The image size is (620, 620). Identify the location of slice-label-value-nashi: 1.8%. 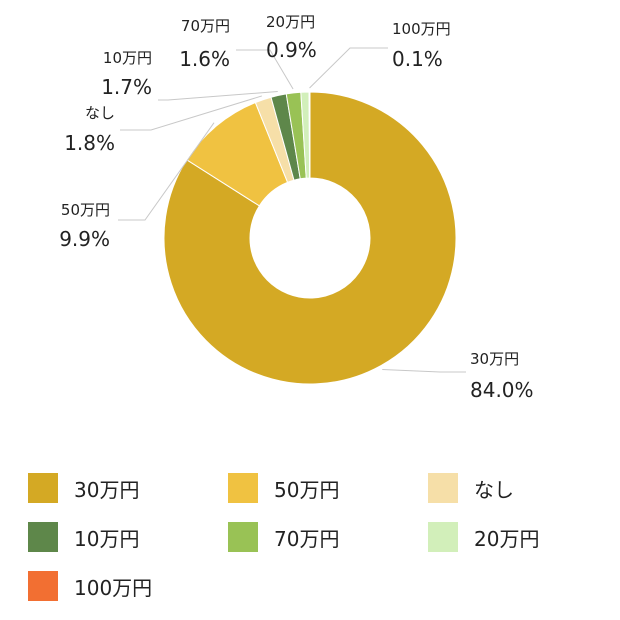
(89, 143).